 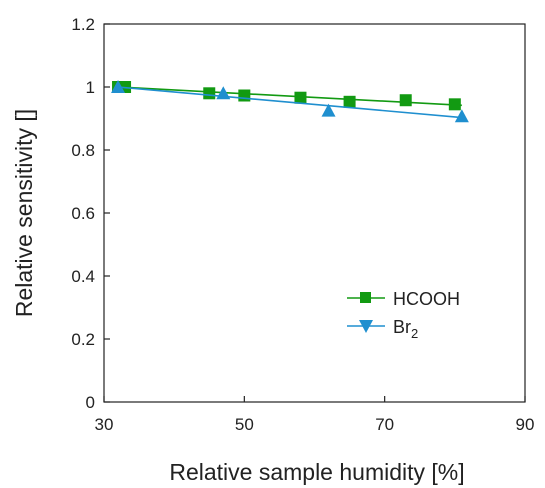 What do you see at coordinates (83, 213) in the screenshot?
I see `y-tick-label: 0.6` at bounding box center [83, 213].